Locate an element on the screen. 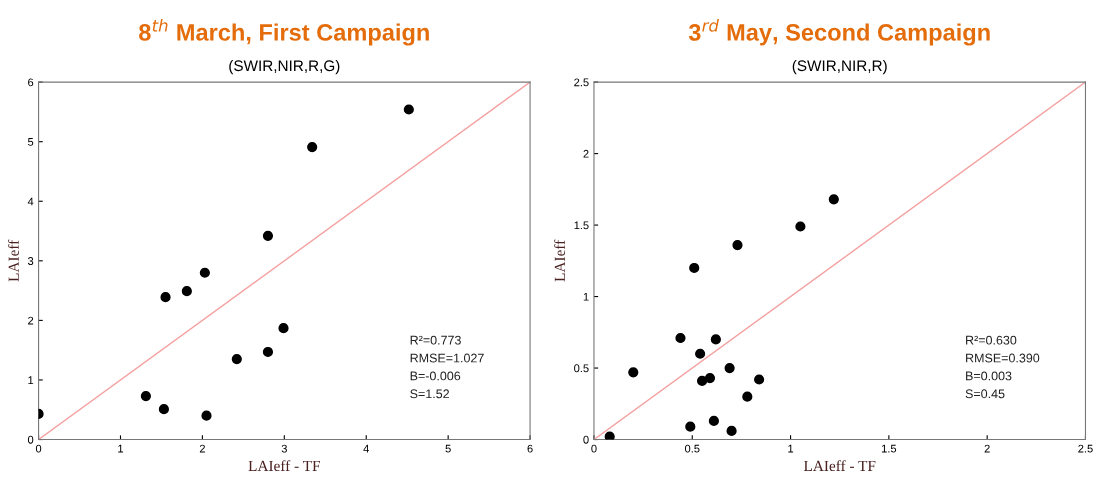  annotation: B=-0.006 is located at coordinates (435, 376).